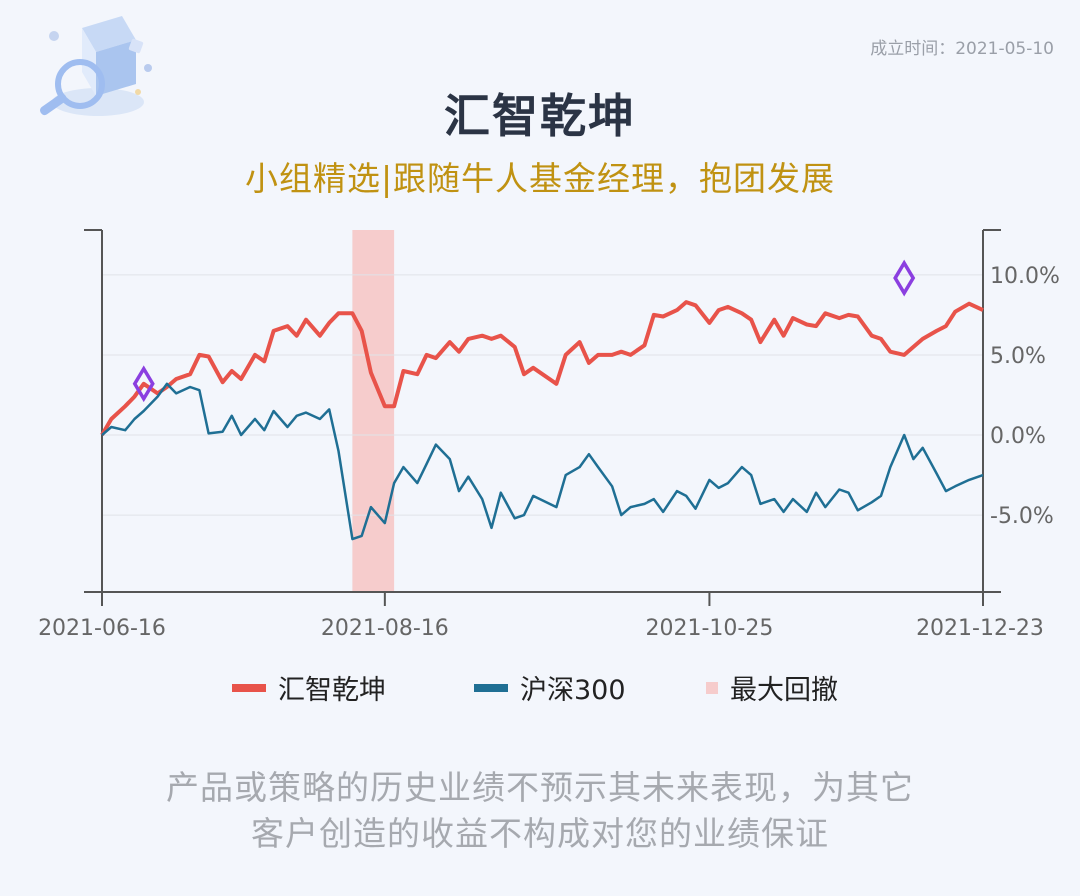  What do you see at coordinates (709, 628) in the screenshot?
I see `x-tick-label: 2021-10-25` at bounding box center [709, 628].